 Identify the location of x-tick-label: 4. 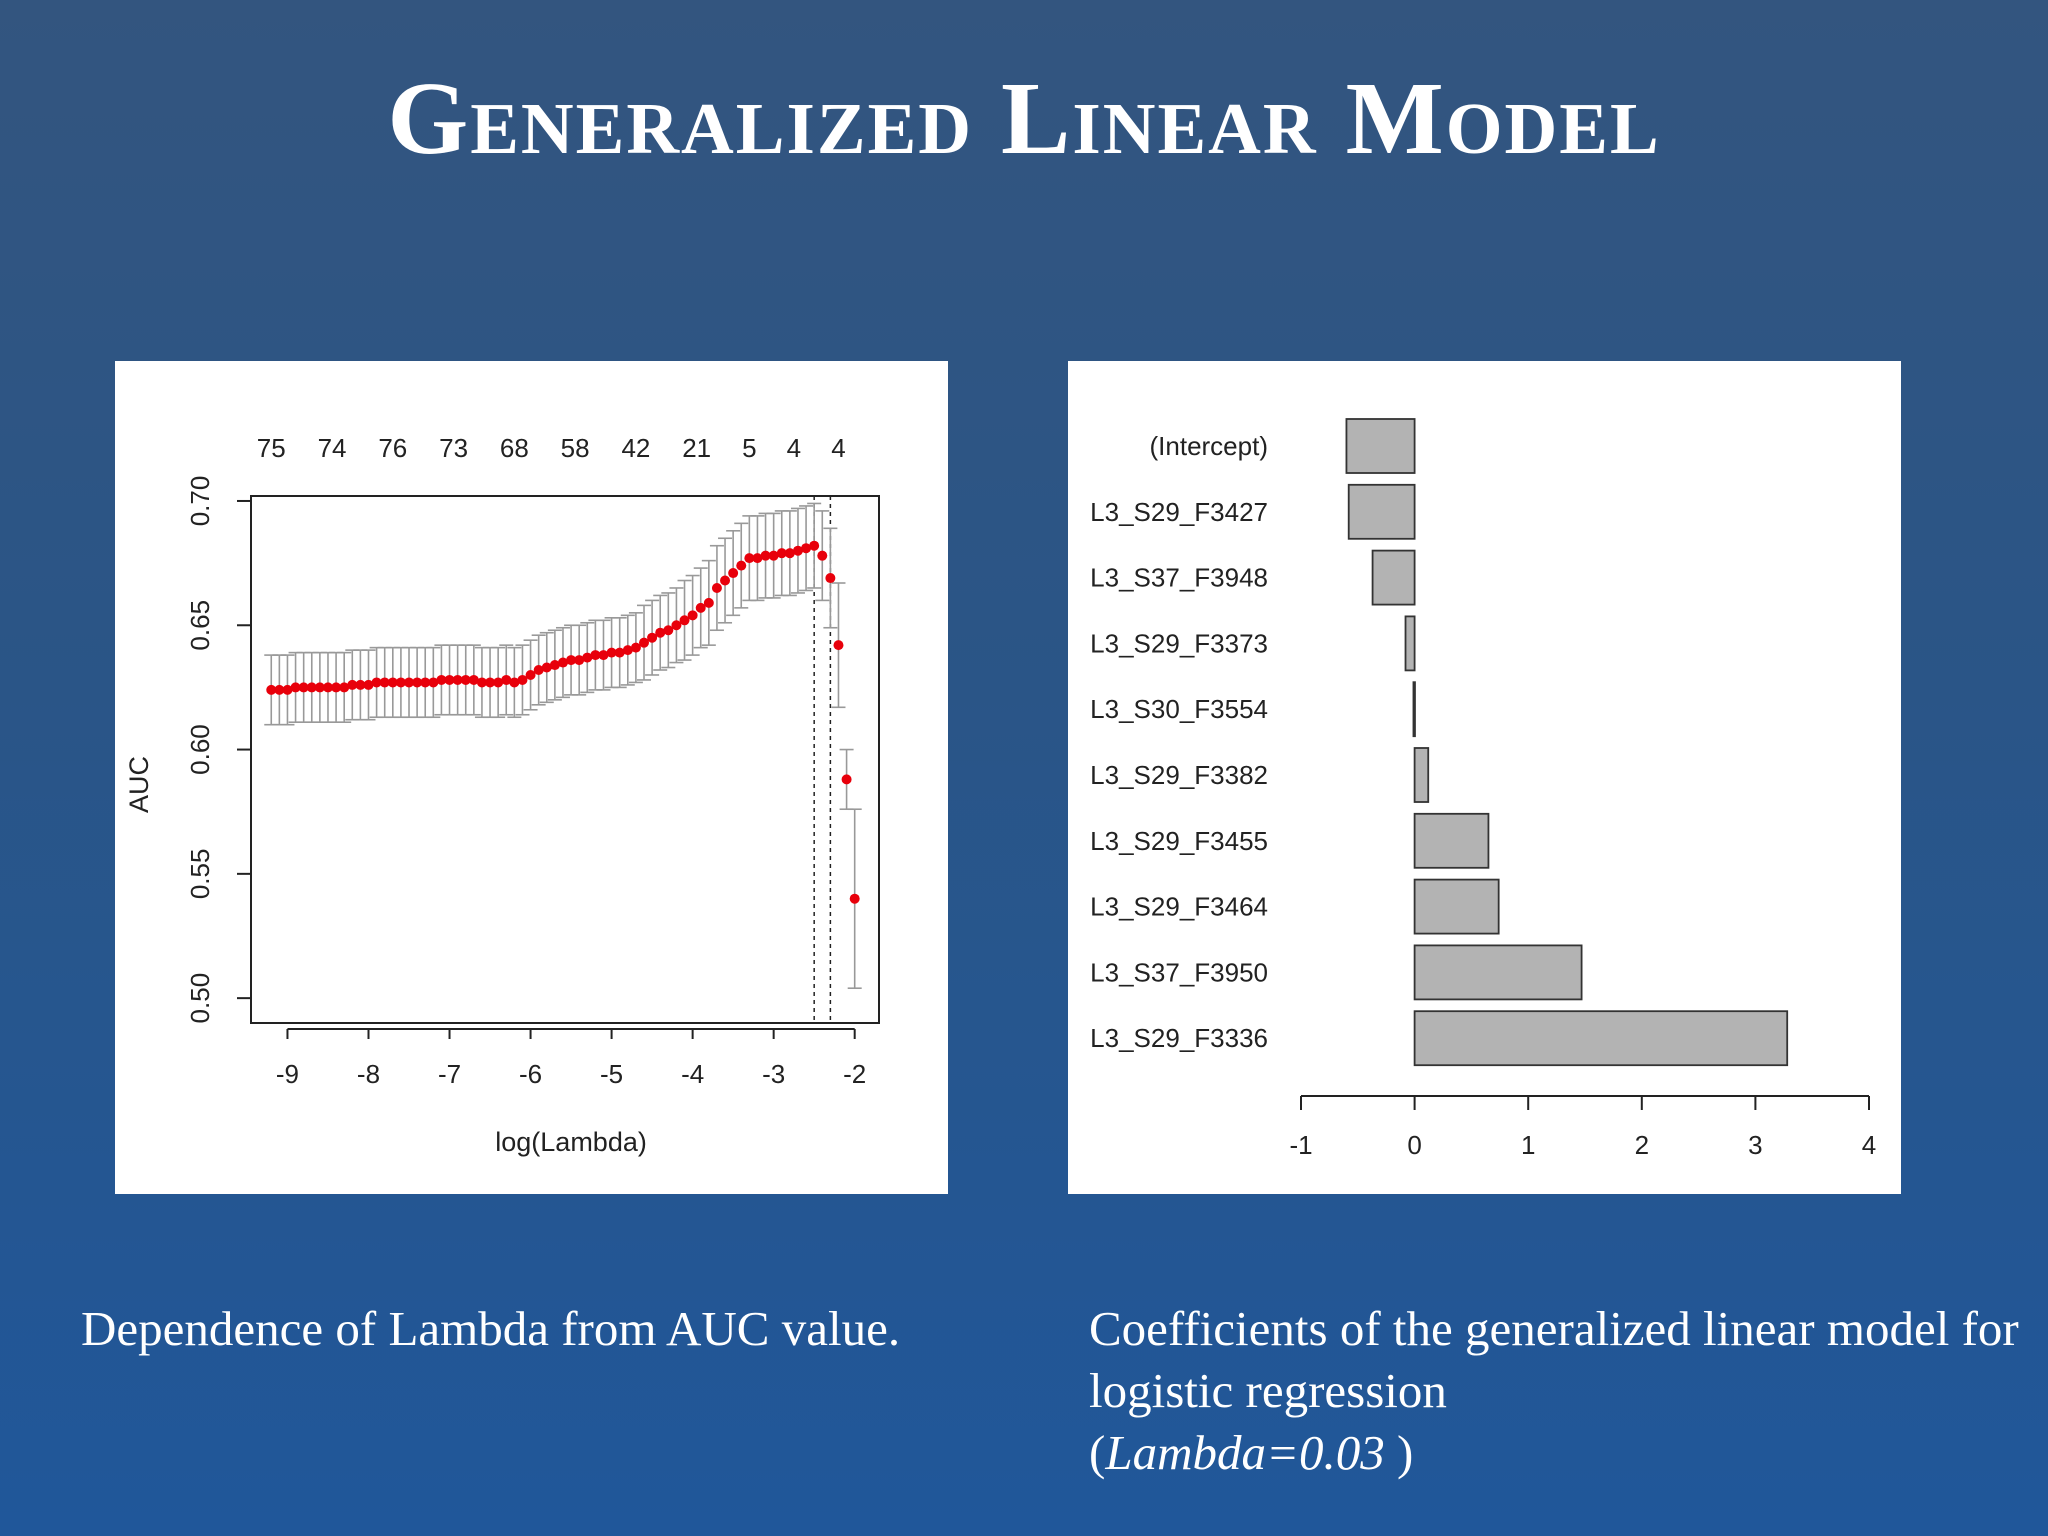
(1869, 1145).